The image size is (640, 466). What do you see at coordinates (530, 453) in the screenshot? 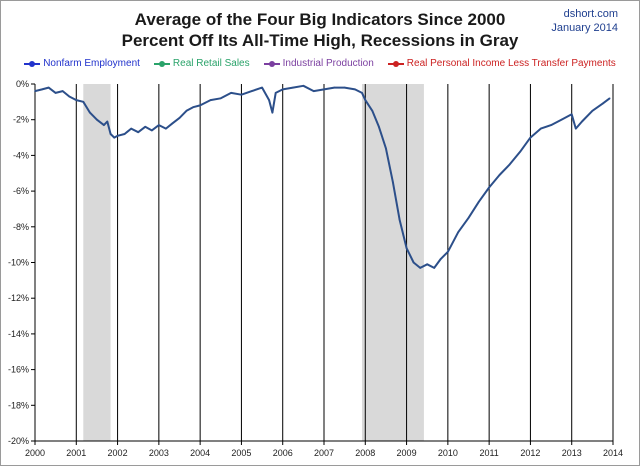
I see `x-tick-label-12: 2012` at bounding box center [530, 453].